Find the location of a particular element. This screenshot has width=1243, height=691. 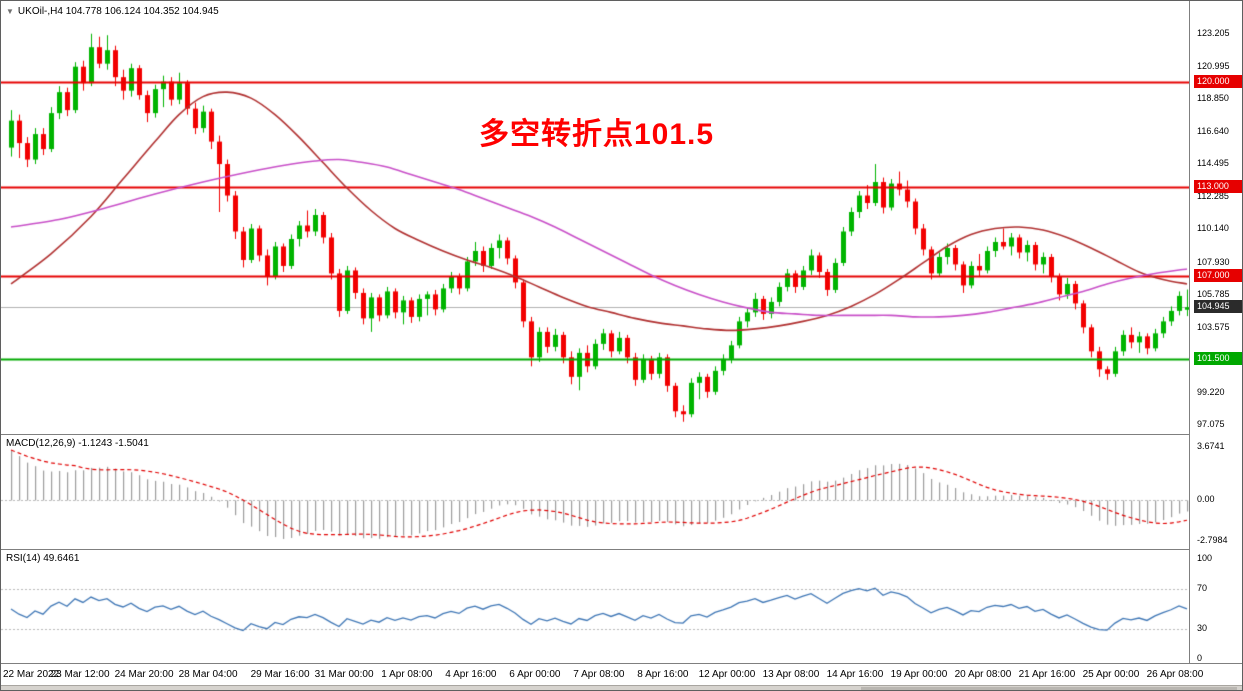

annotation-text: 多空转折点101.5 is located at coordinates (597, 134).